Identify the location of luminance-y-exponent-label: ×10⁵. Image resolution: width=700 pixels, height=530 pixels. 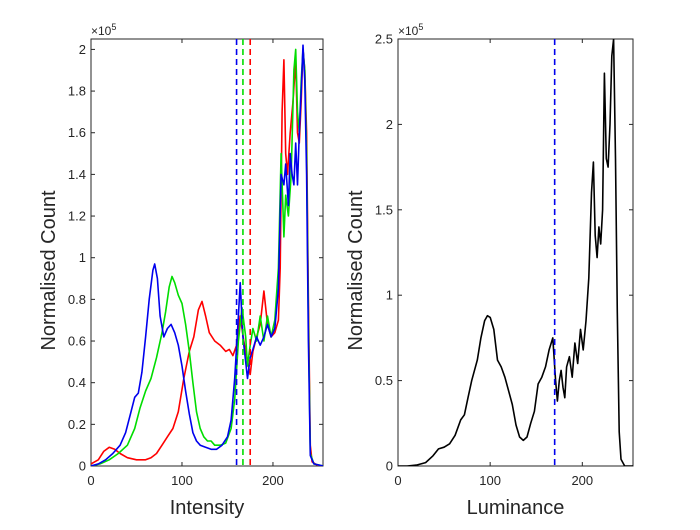
(410, 30).